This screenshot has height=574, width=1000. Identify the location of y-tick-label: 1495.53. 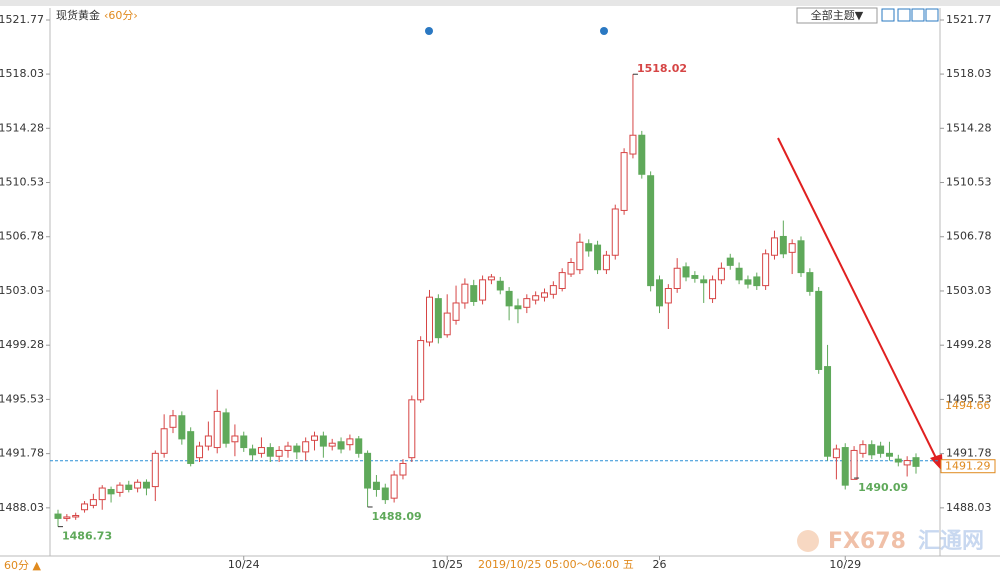
(22, 398).